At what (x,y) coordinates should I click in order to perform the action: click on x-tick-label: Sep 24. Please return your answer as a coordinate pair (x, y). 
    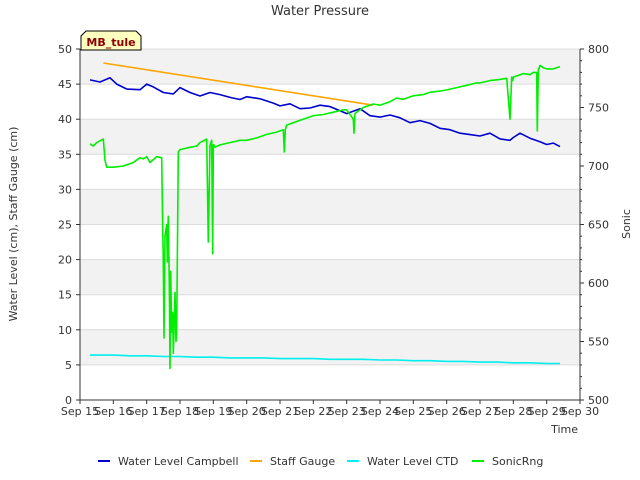
    Looking at the image, I should click on (380, 411).